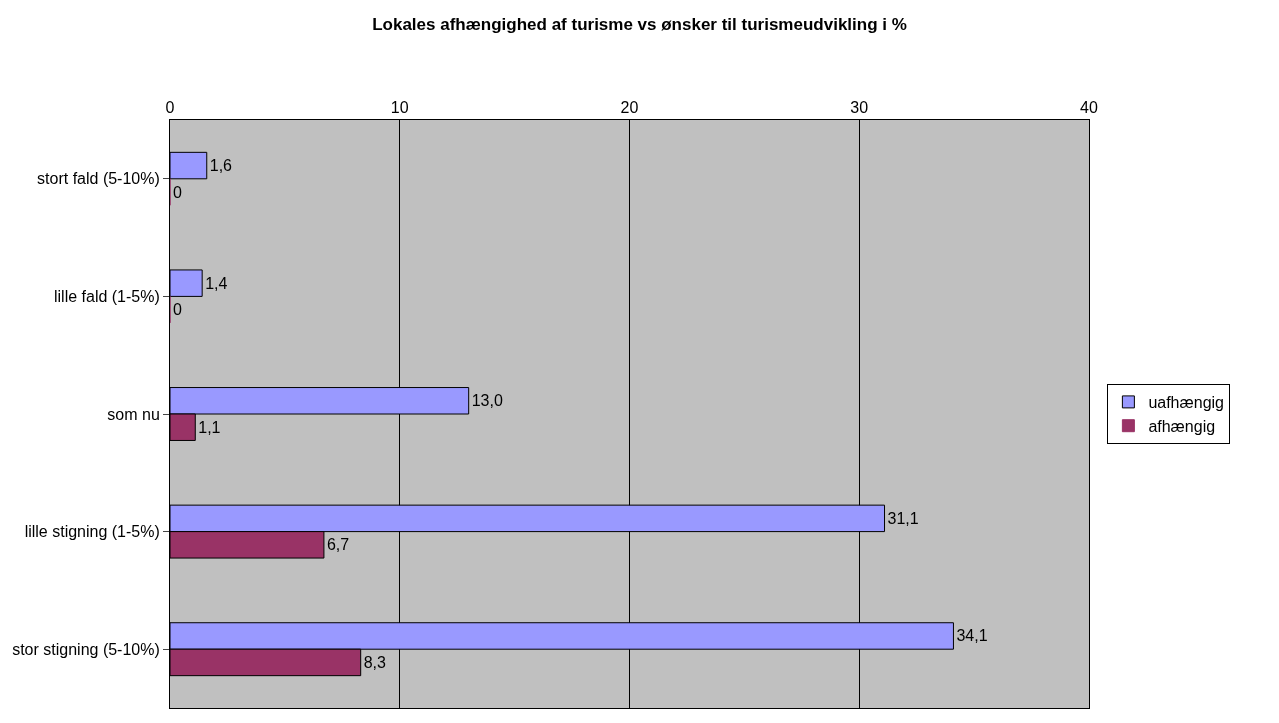 The image size is (1279, 723). Describe the element at coordinates (92, 532) in the screenshot. I see `y-tick-label: lille stigning (1-5%)` at that location.